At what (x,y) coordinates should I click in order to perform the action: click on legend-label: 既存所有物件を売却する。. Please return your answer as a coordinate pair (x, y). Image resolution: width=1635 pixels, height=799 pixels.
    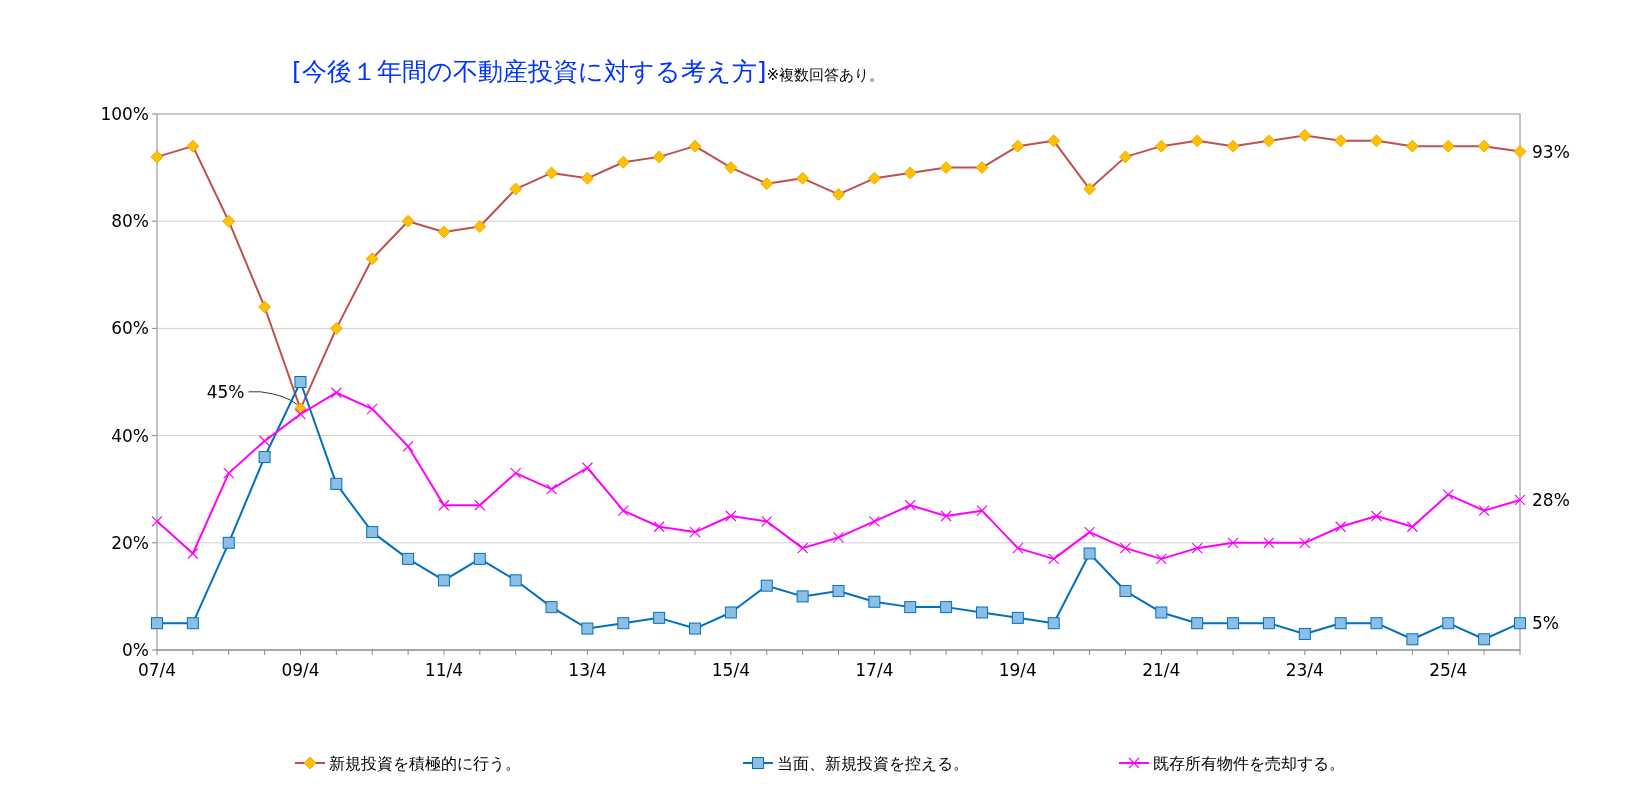
    Looking at the image, I should click on (1249, 763).